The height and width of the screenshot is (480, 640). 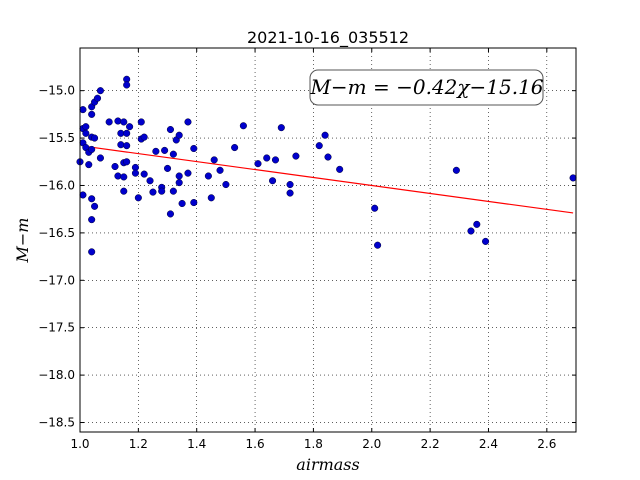 I want to click on y-tick-label: −18.0, so click(x=56, y=375).